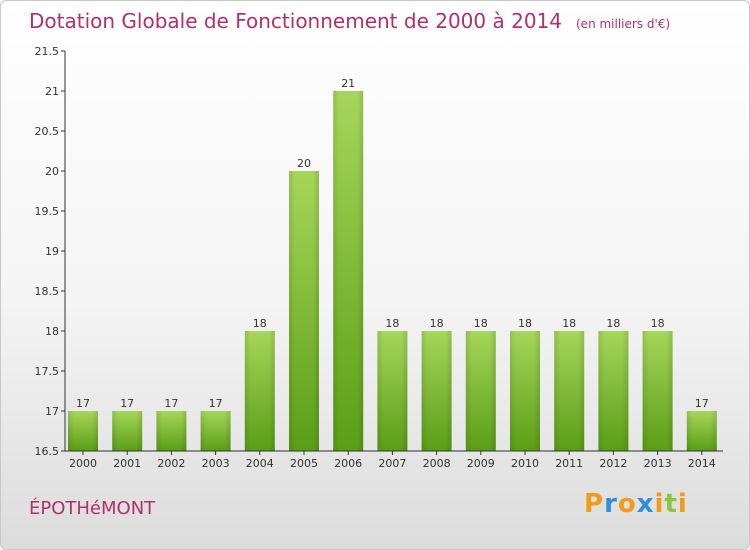 The image size is (750, 550). I want to click on y-tick-label: 21.5, so click(47, 51).